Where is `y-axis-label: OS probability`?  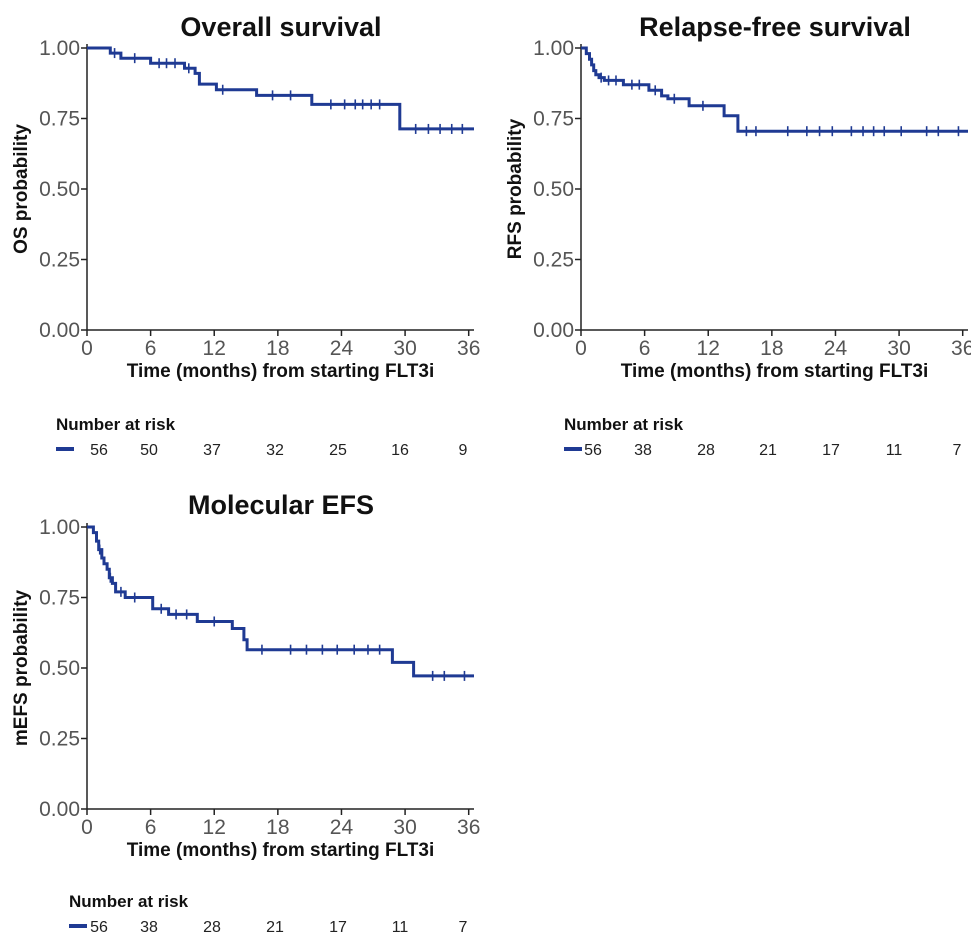 y-axis-label: OS probability is located at coordinates (21, 189).